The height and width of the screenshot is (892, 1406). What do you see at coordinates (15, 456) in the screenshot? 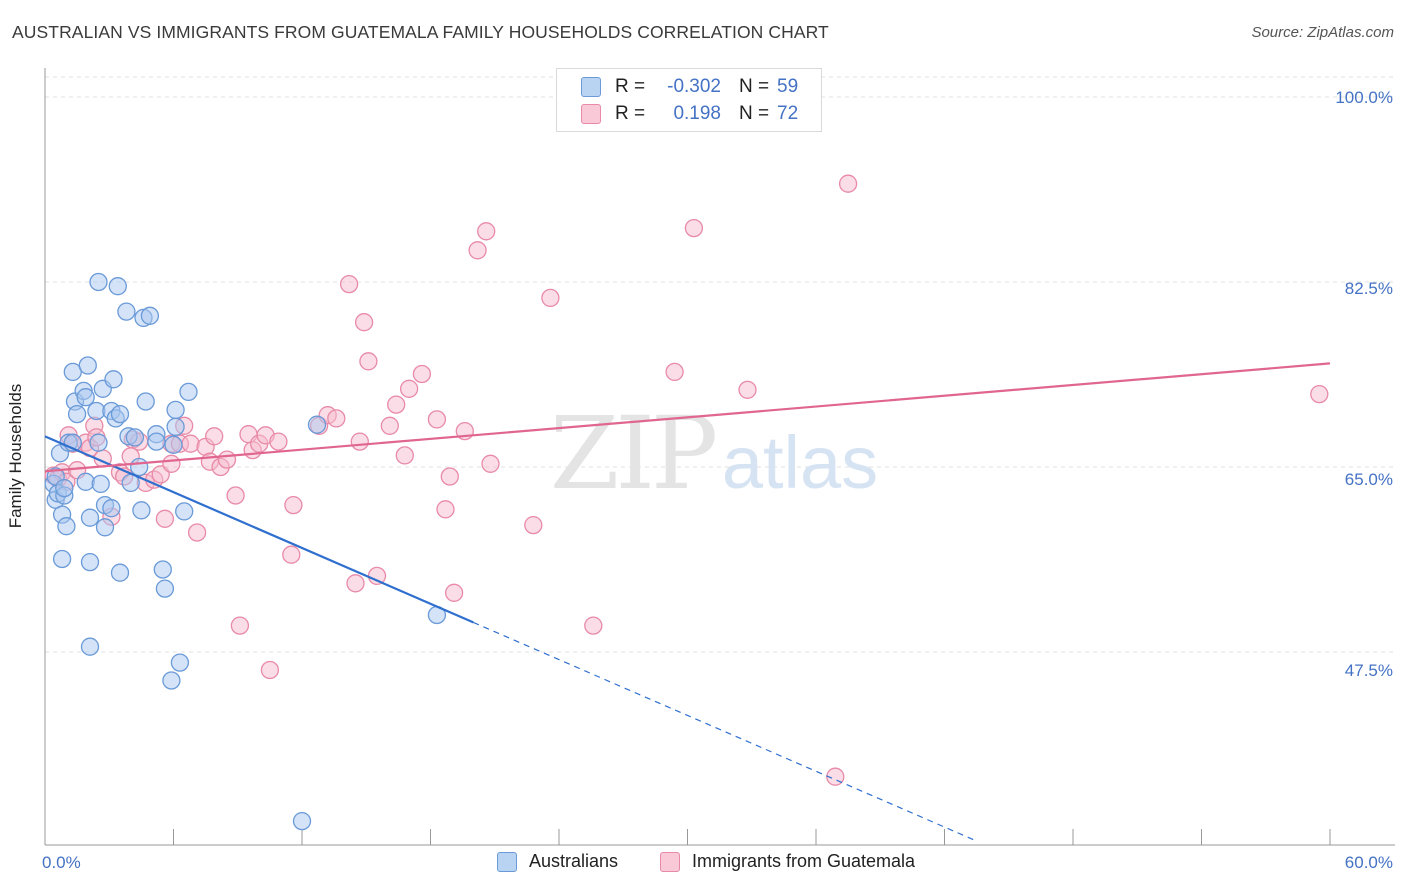
I see `y-axis-label: Family Households` at bounding box center [15, 456].